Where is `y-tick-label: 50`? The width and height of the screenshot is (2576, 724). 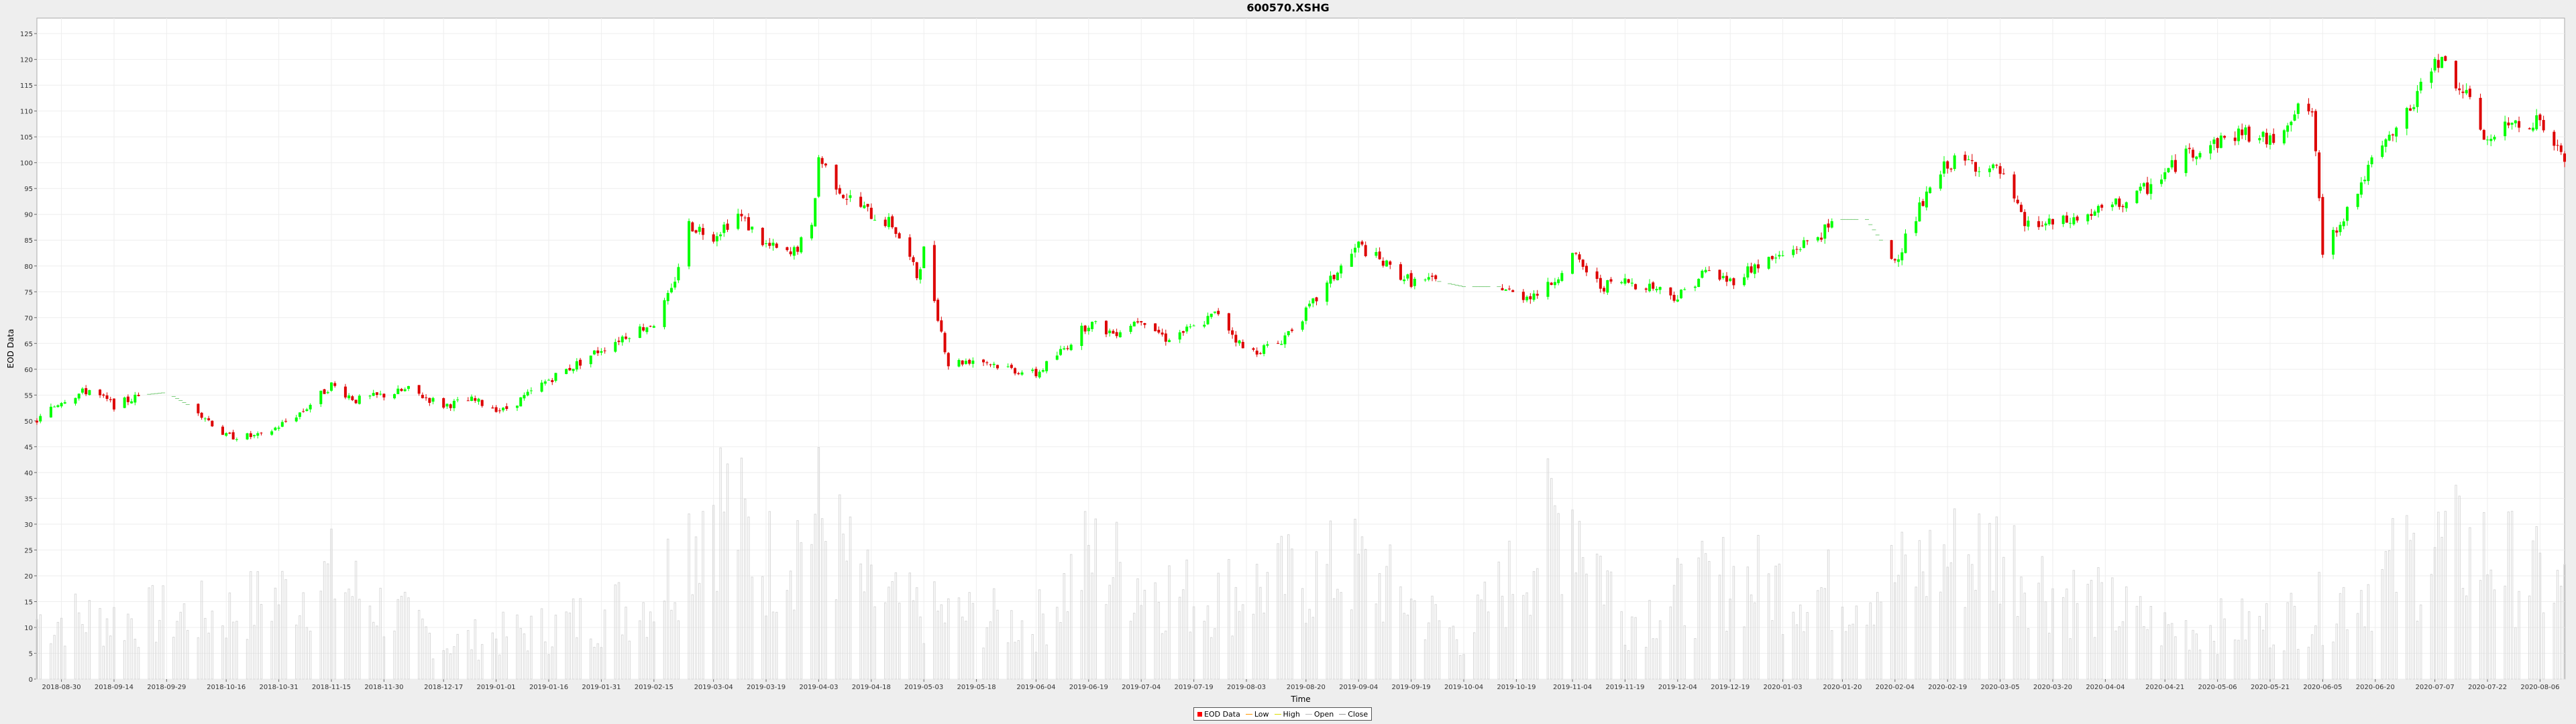 y-tick-label: 50 is located at coordinates (28, 422).